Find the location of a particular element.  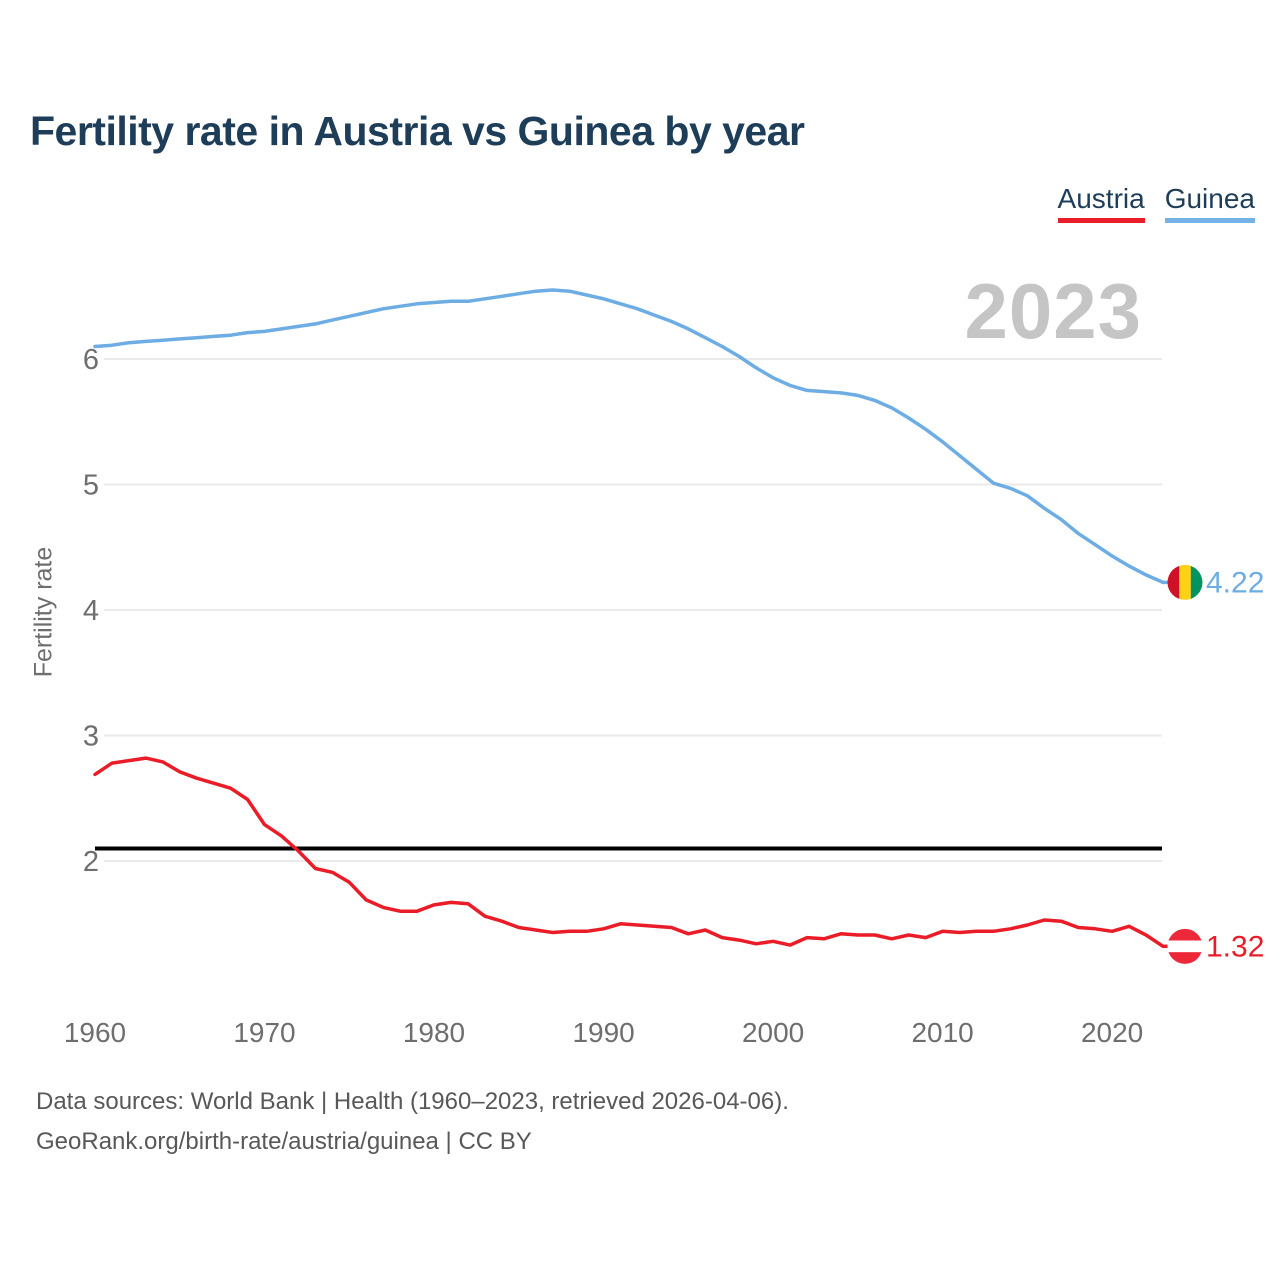

guinea-end-value: 4.22 is located at coordinates (1235, 582).